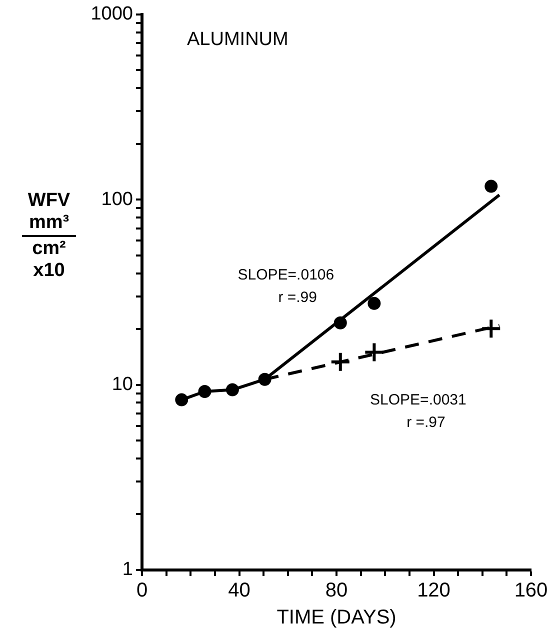 Image resolution: width=553 pixels, height=636 pixels. Describe the element at coordinates (336, 617) in the screenshot. I see `x-axis-title: TIME (DAYS)` at that location.